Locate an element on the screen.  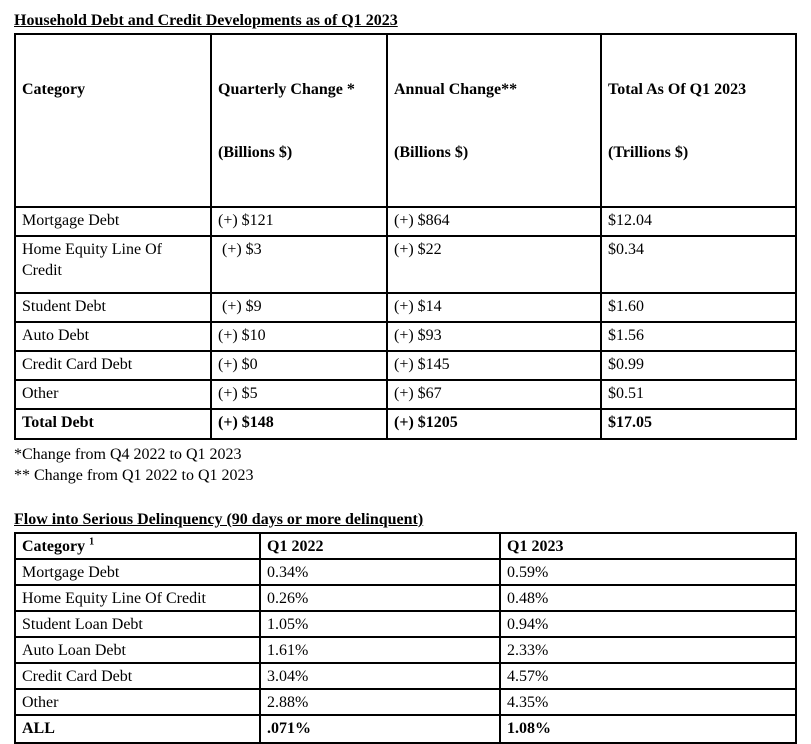
total-cell: $0.99 is located at coordinates (698, 365).